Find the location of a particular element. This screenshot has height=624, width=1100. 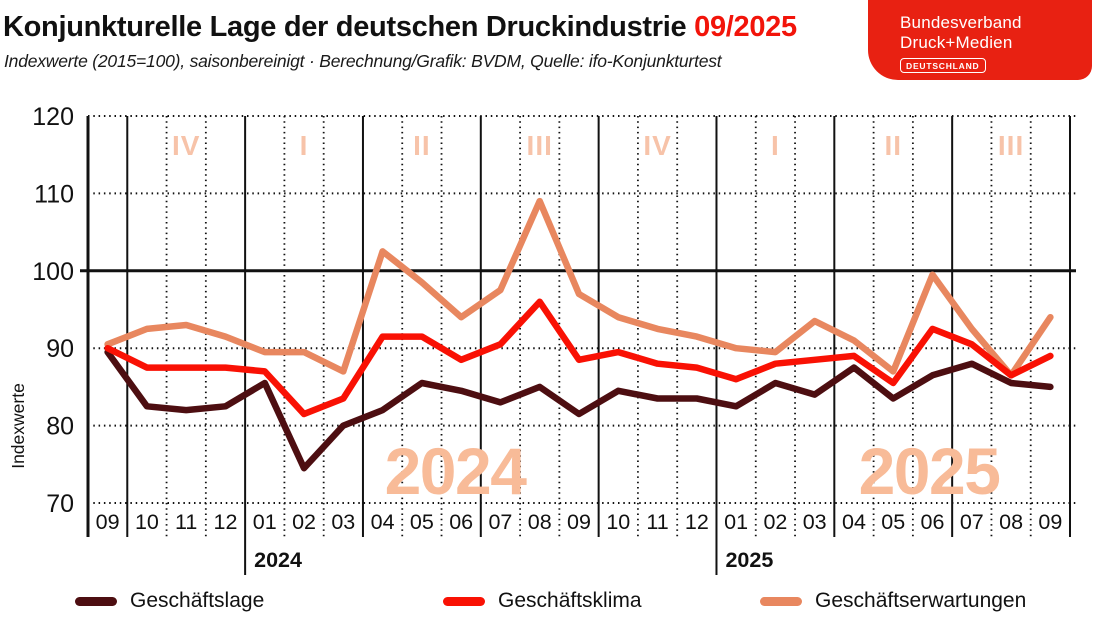

logo-line1: Bundesverband is located at coordinates (961, 22).